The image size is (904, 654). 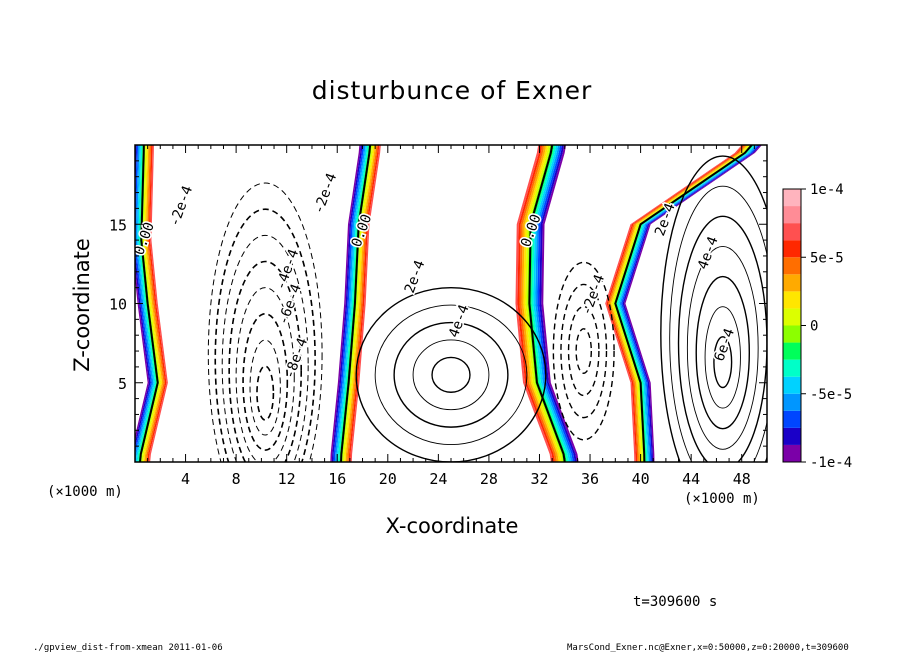 What do you see at coordinates (814, 327) in the screenshot?
I see `colorbar-tick-label: 0` at bounding box center [814, 327].